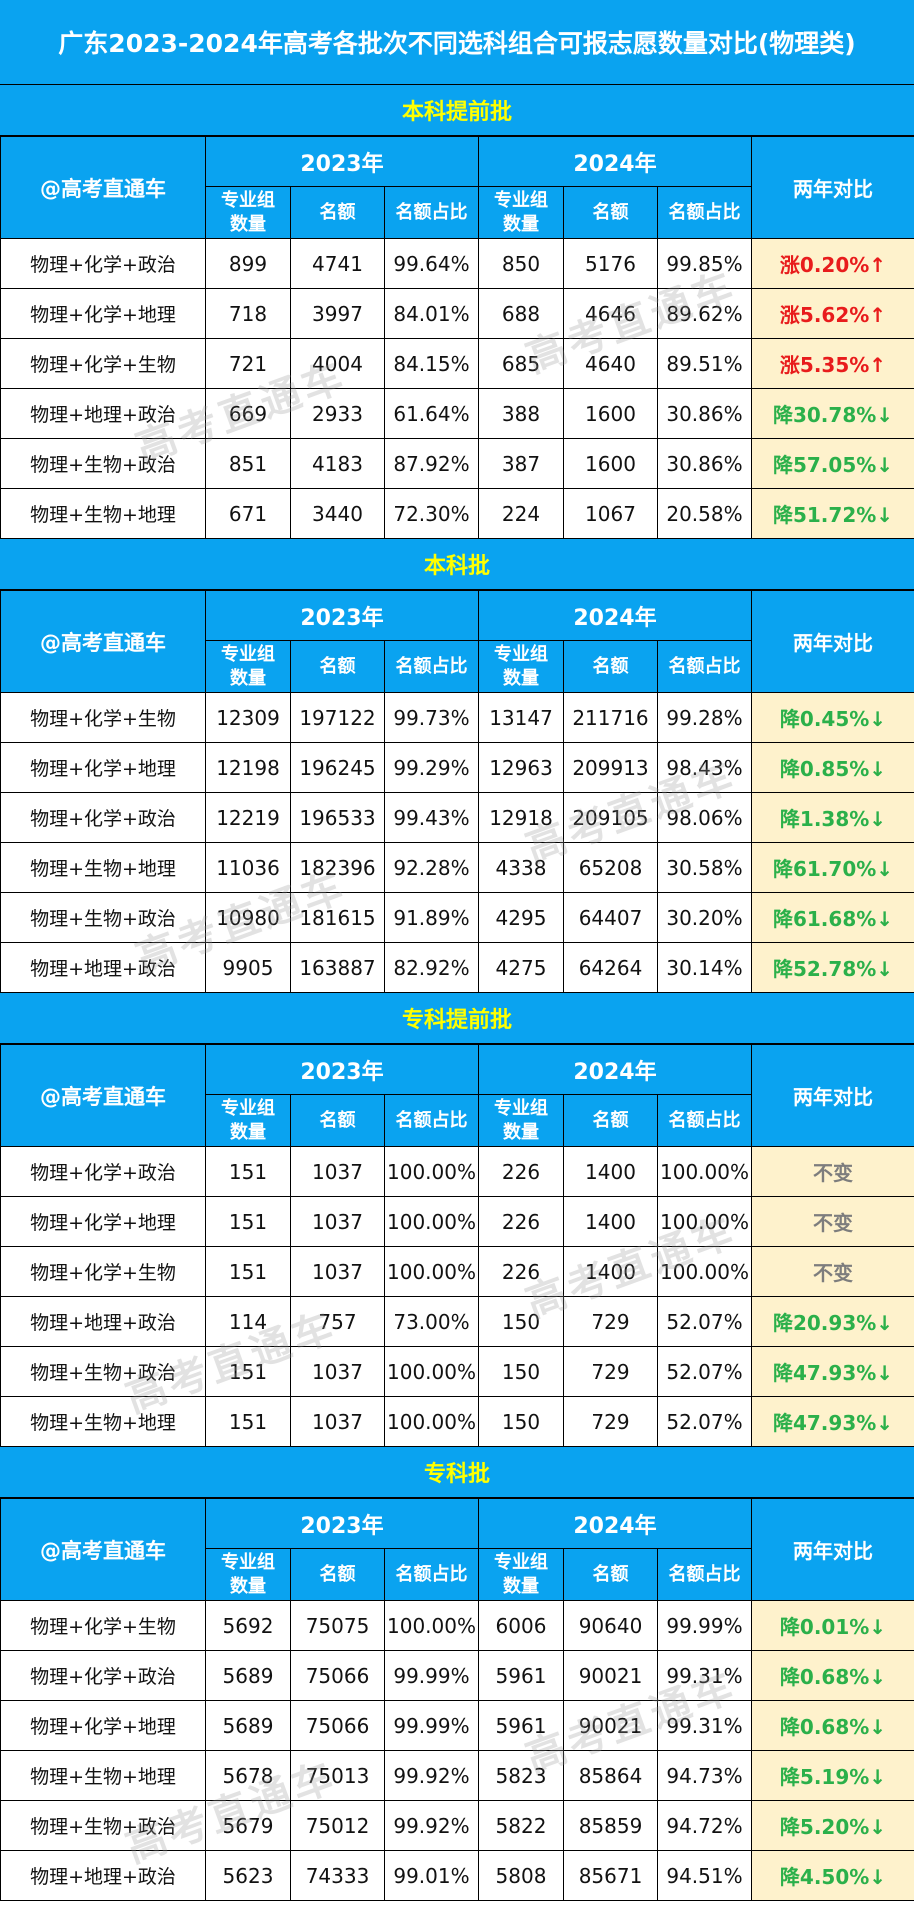  Describe the element at coordinates (521, 1825) in the screenshot. I see `groups-2024: 5822` at that location.